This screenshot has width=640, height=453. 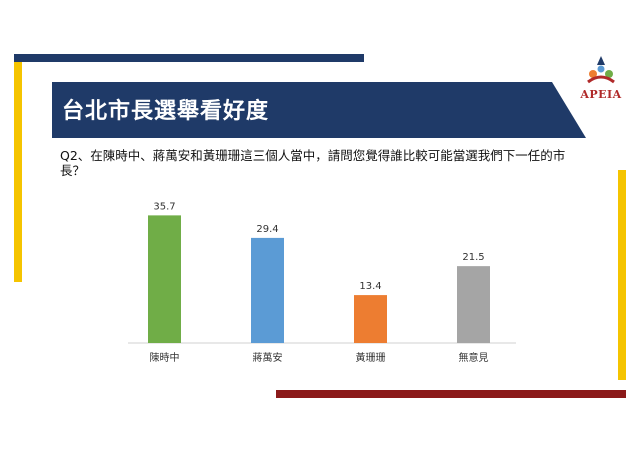 What do you see at coordinates (319, 110) in the screenshot?
I see `title-banner` at bounding box center [319, 110].